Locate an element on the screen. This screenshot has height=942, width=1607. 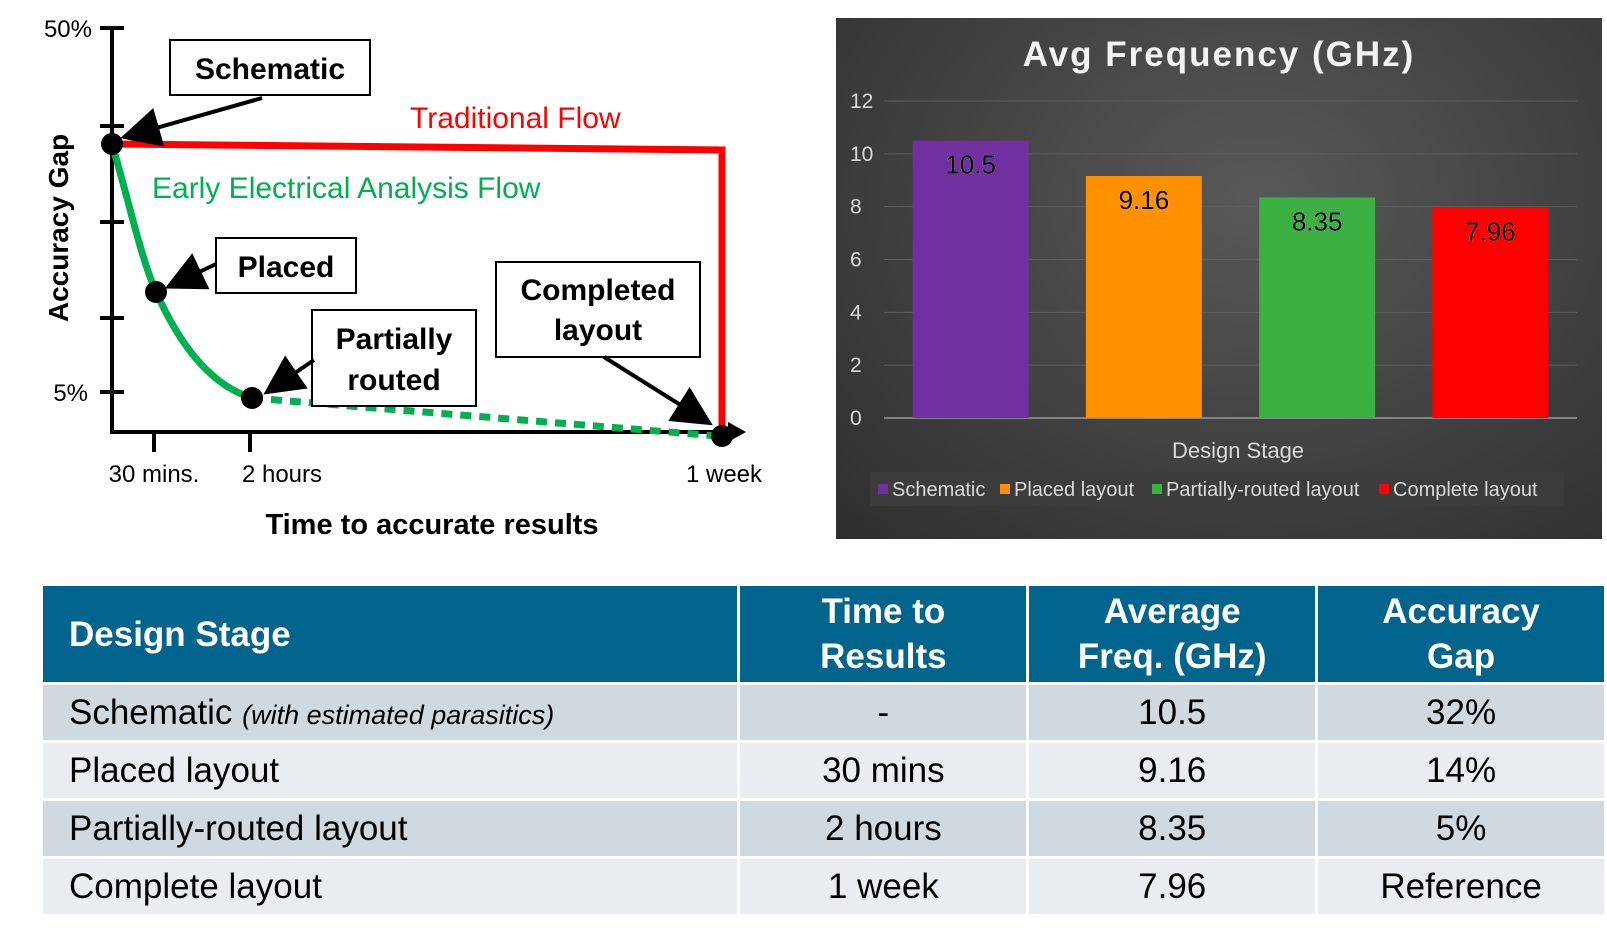
stage-text: Complete layout is located at coordinates (195, 886).